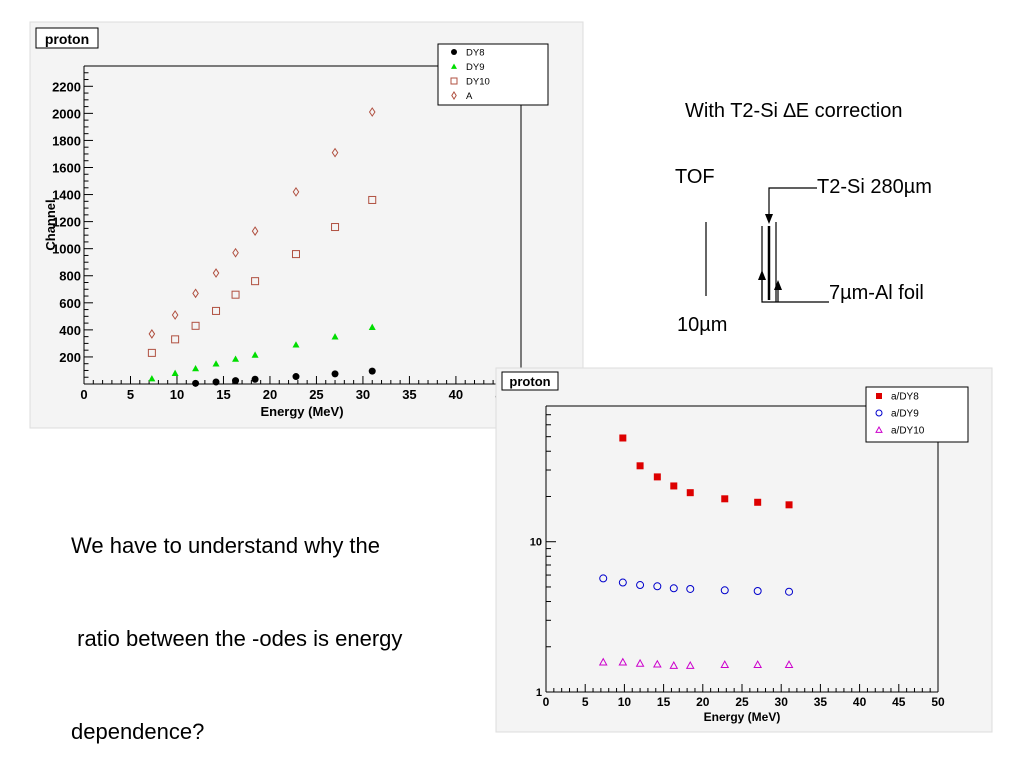  Describe the element at coordinates (767, 245) in the screenshot. I see `detector-diagram` at that location.